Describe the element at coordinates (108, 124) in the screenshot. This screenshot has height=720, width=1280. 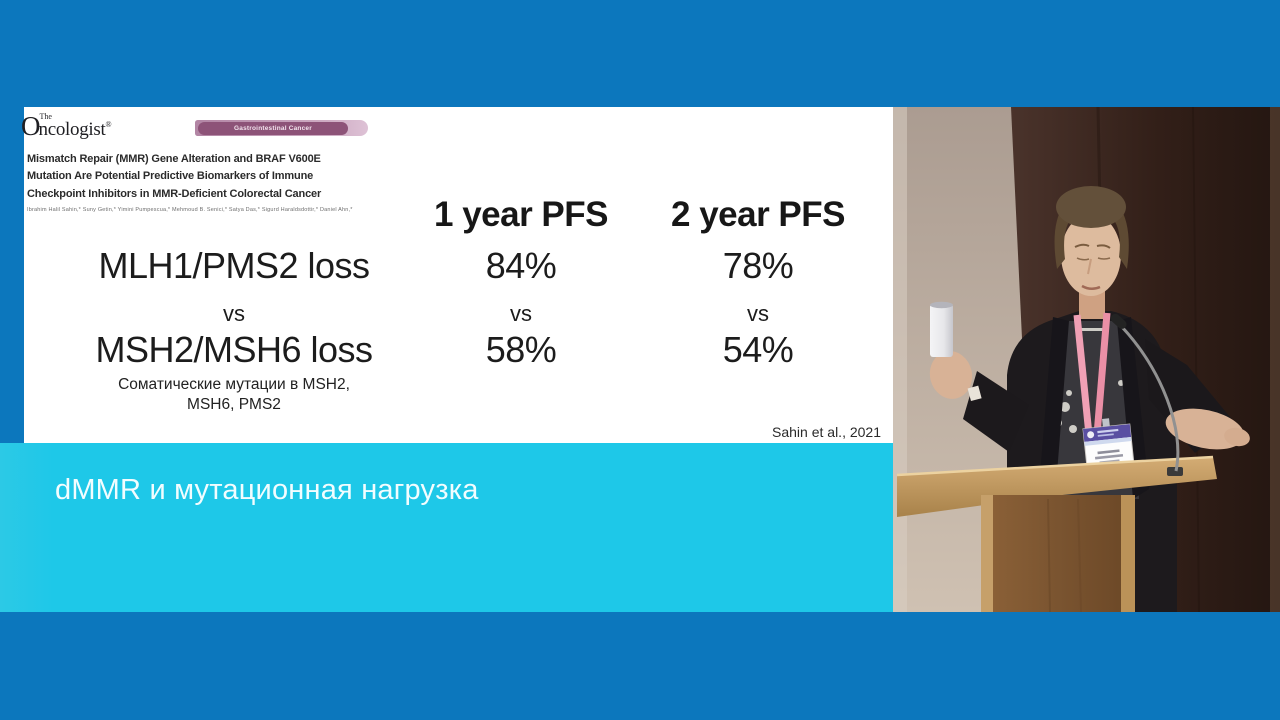
I see `registered-mark: ®` at that location.